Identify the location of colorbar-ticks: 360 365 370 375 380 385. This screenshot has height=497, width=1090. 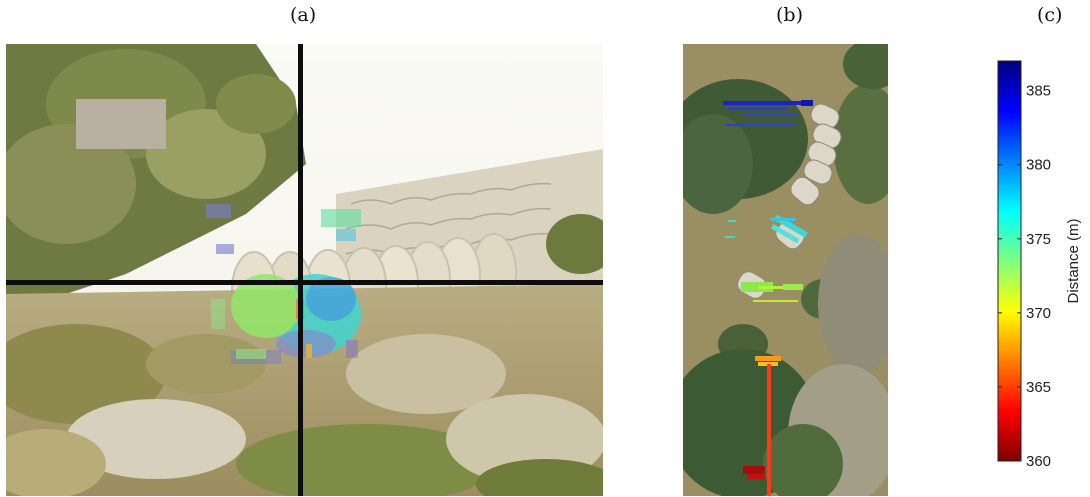
(1024, 276).